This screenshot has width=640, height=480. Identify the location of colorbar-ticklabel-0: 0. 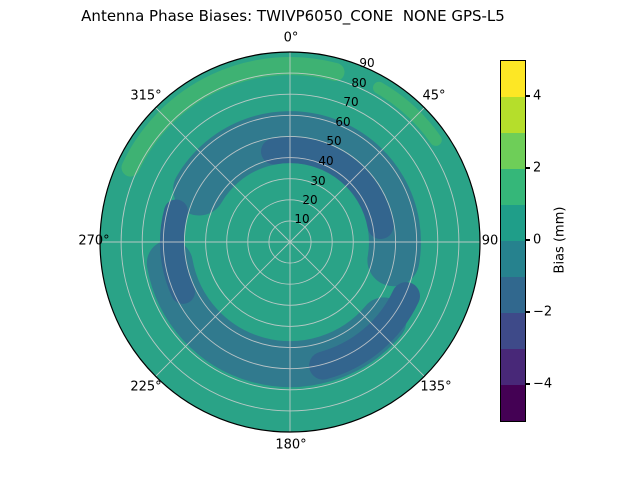
(537, 240).